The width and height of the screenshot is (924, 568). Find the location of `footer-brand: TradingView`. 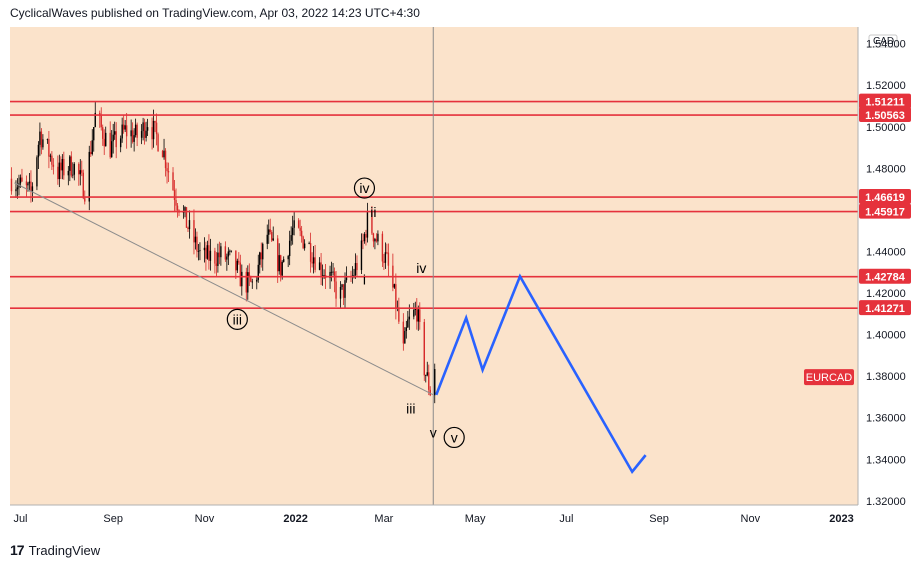

footer-brand: TradingView is located at coordinates (64, 550).